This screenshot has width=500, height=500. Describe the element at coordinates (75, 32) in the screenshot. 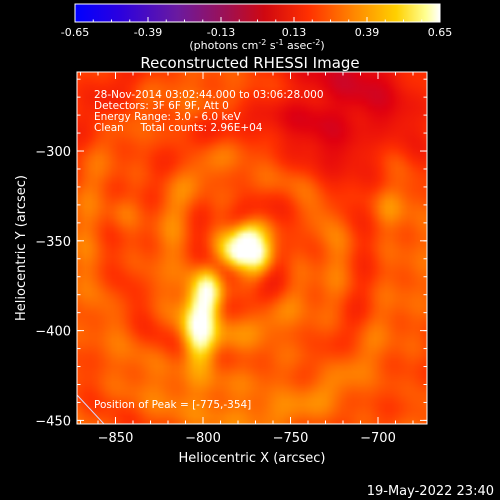

I see `colorbar-tick-label: -0.65` at that location.